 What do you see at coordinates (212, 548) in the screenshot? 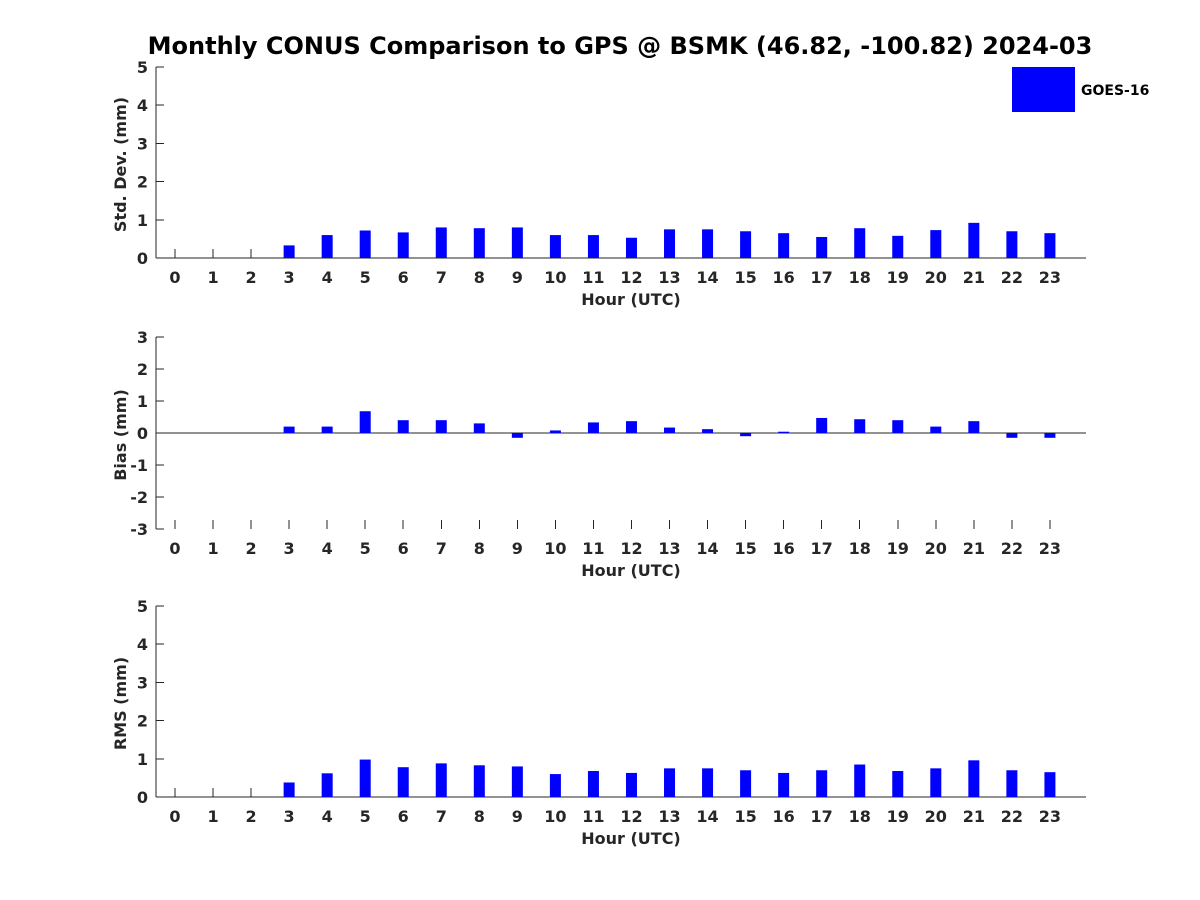
I see `x-tick-label: 1` at bounding box center [212, 548].